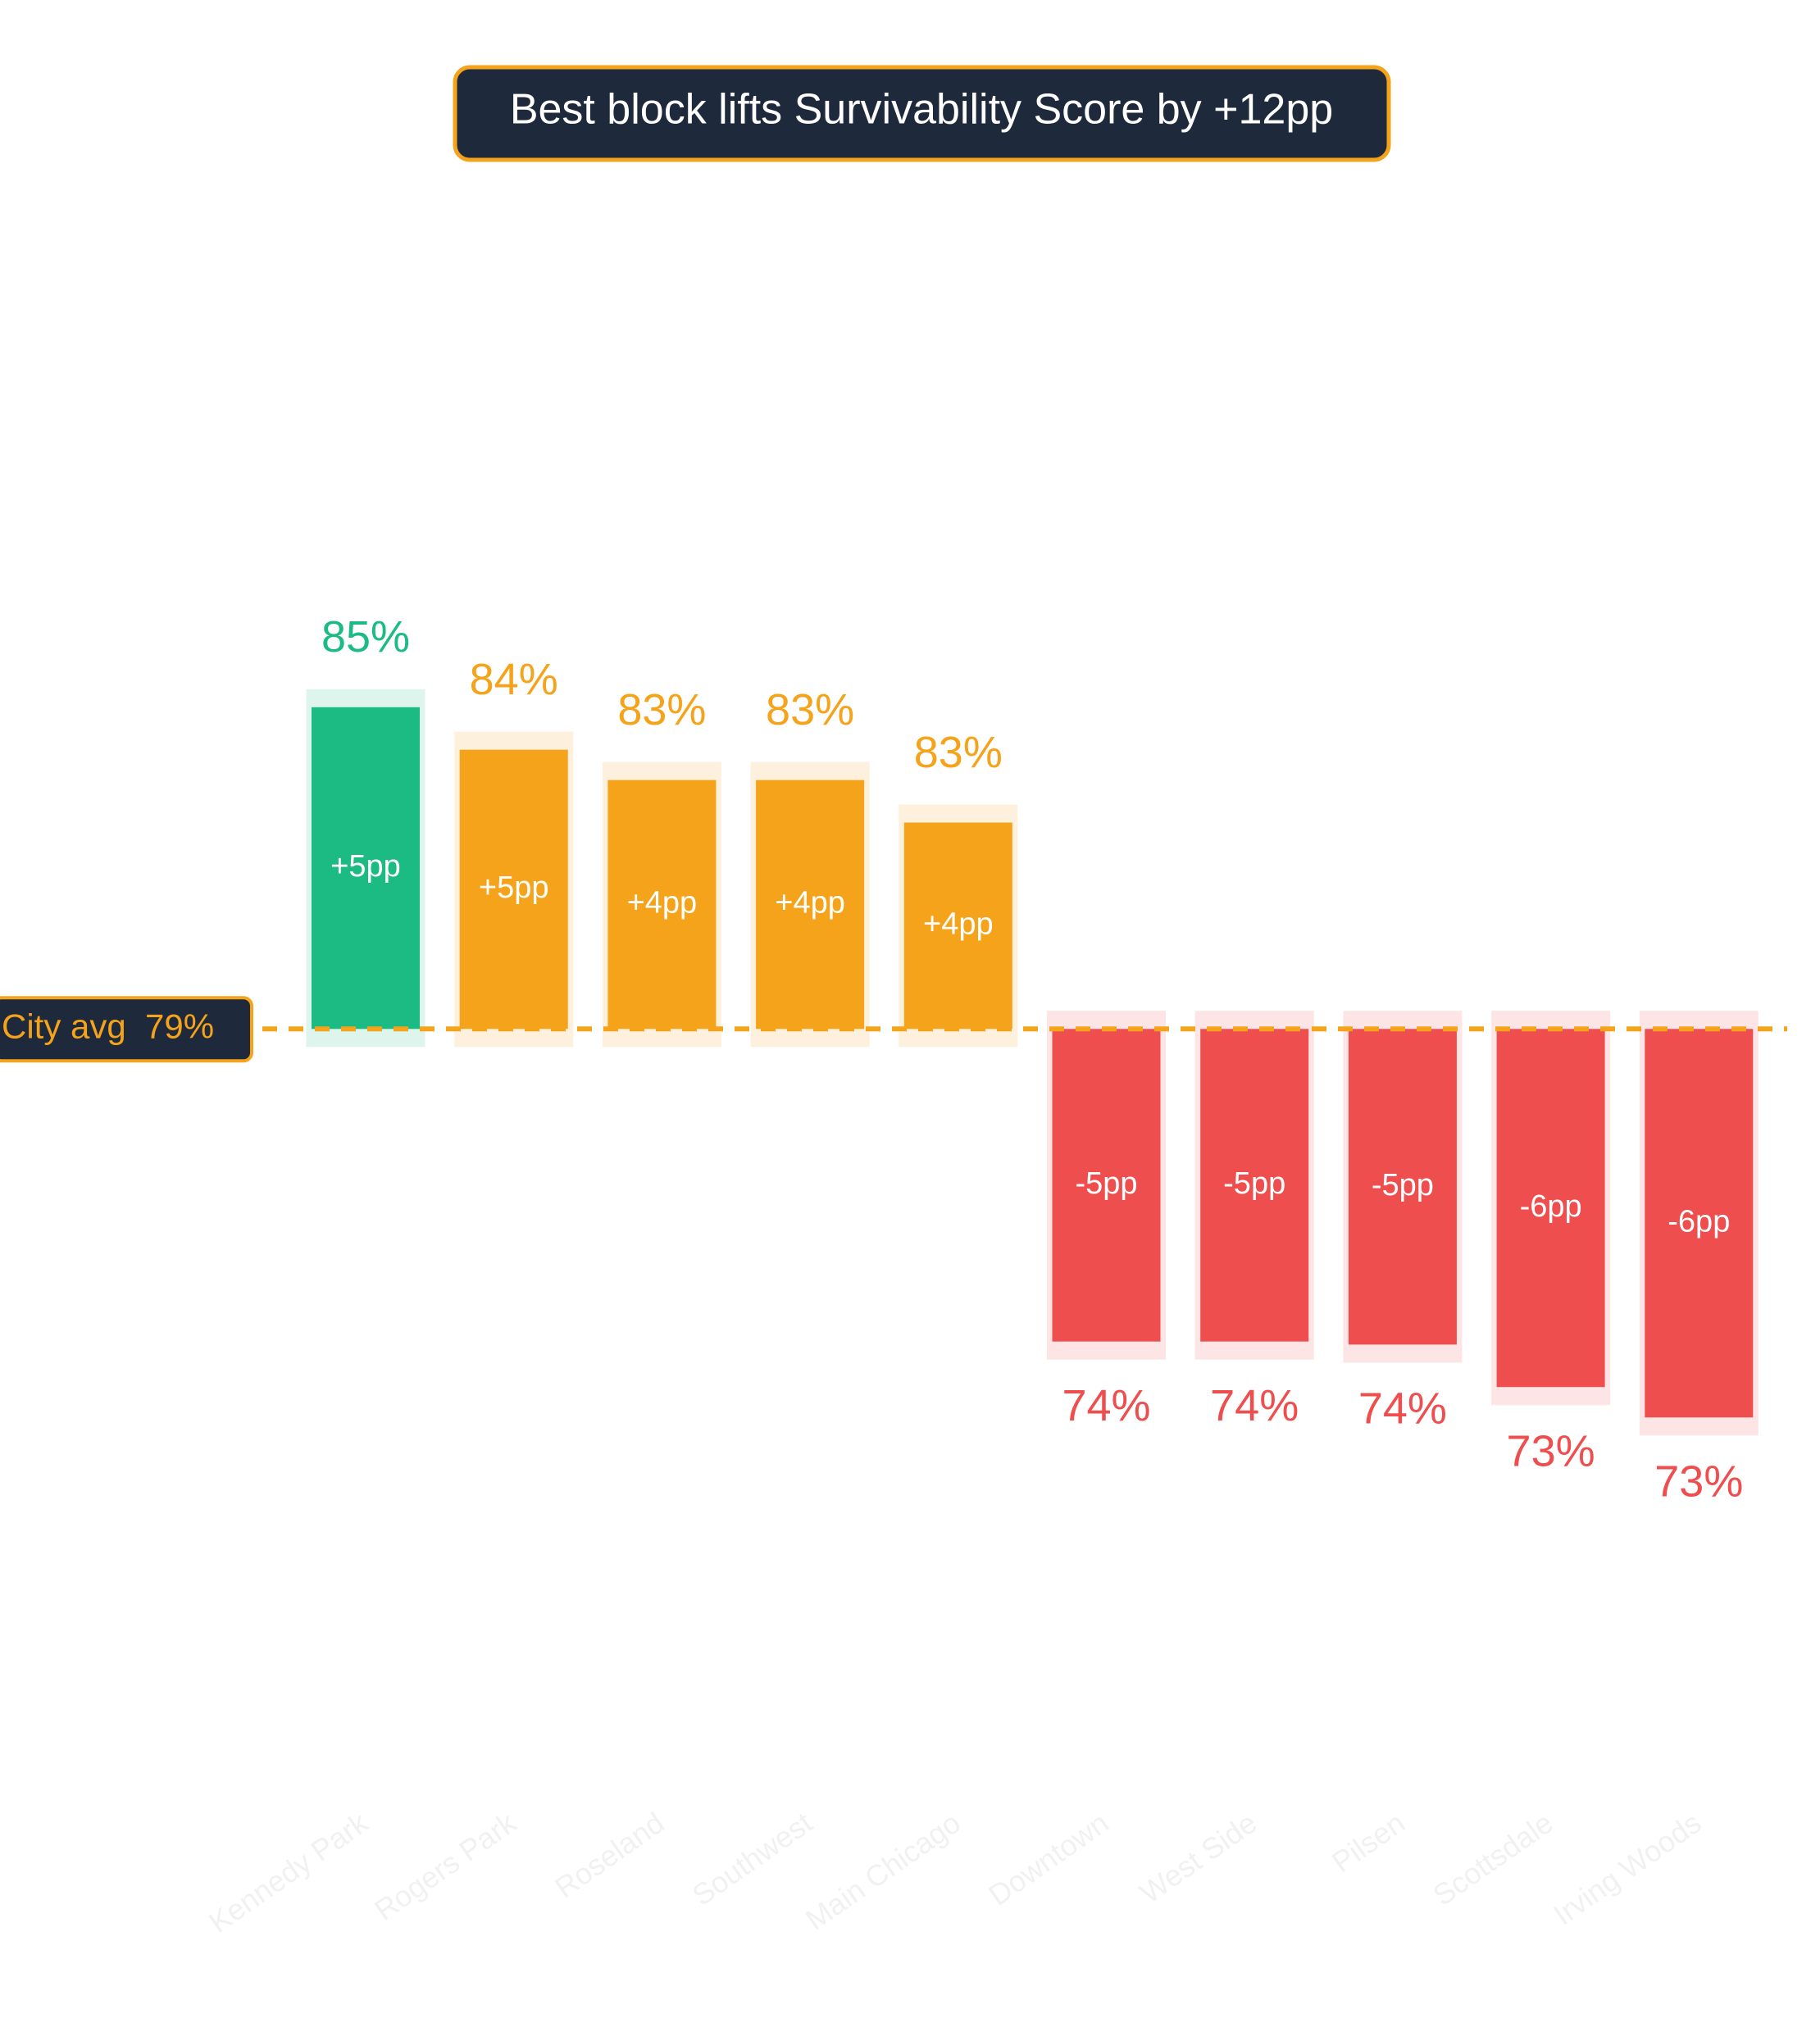 The height and width of the screenshot is (2041, 1820). Describe the element at coordinates (752, 1859) in the screenshot. I see `x-tick-label: Southwest` at that location.